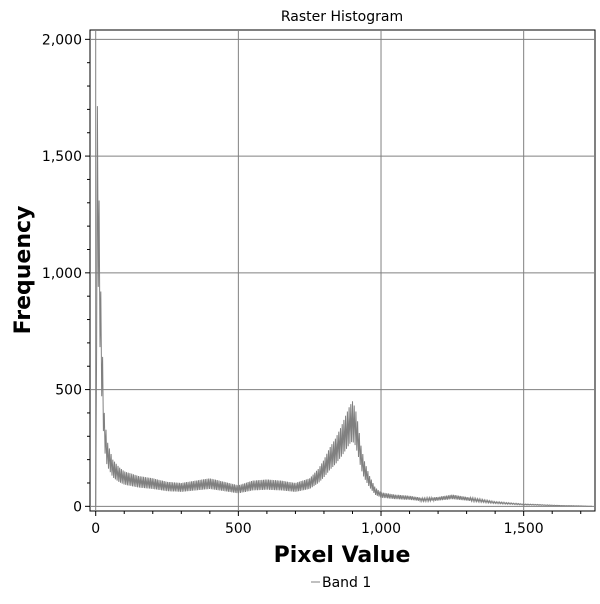 The image size is (600, 604). Describe the element at coordinates (23, 270) in the screenshot. I see `y-axis-label: Frequency` at that location.